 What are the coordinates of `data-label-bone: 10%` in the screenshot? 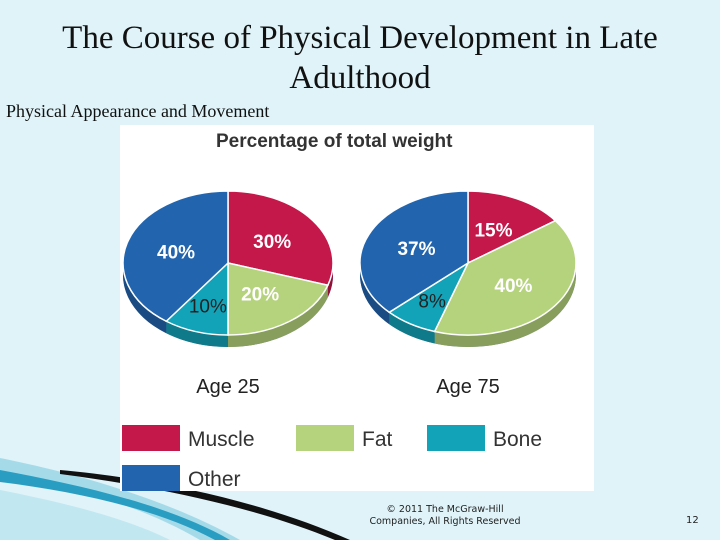 It's located at (208, 306).